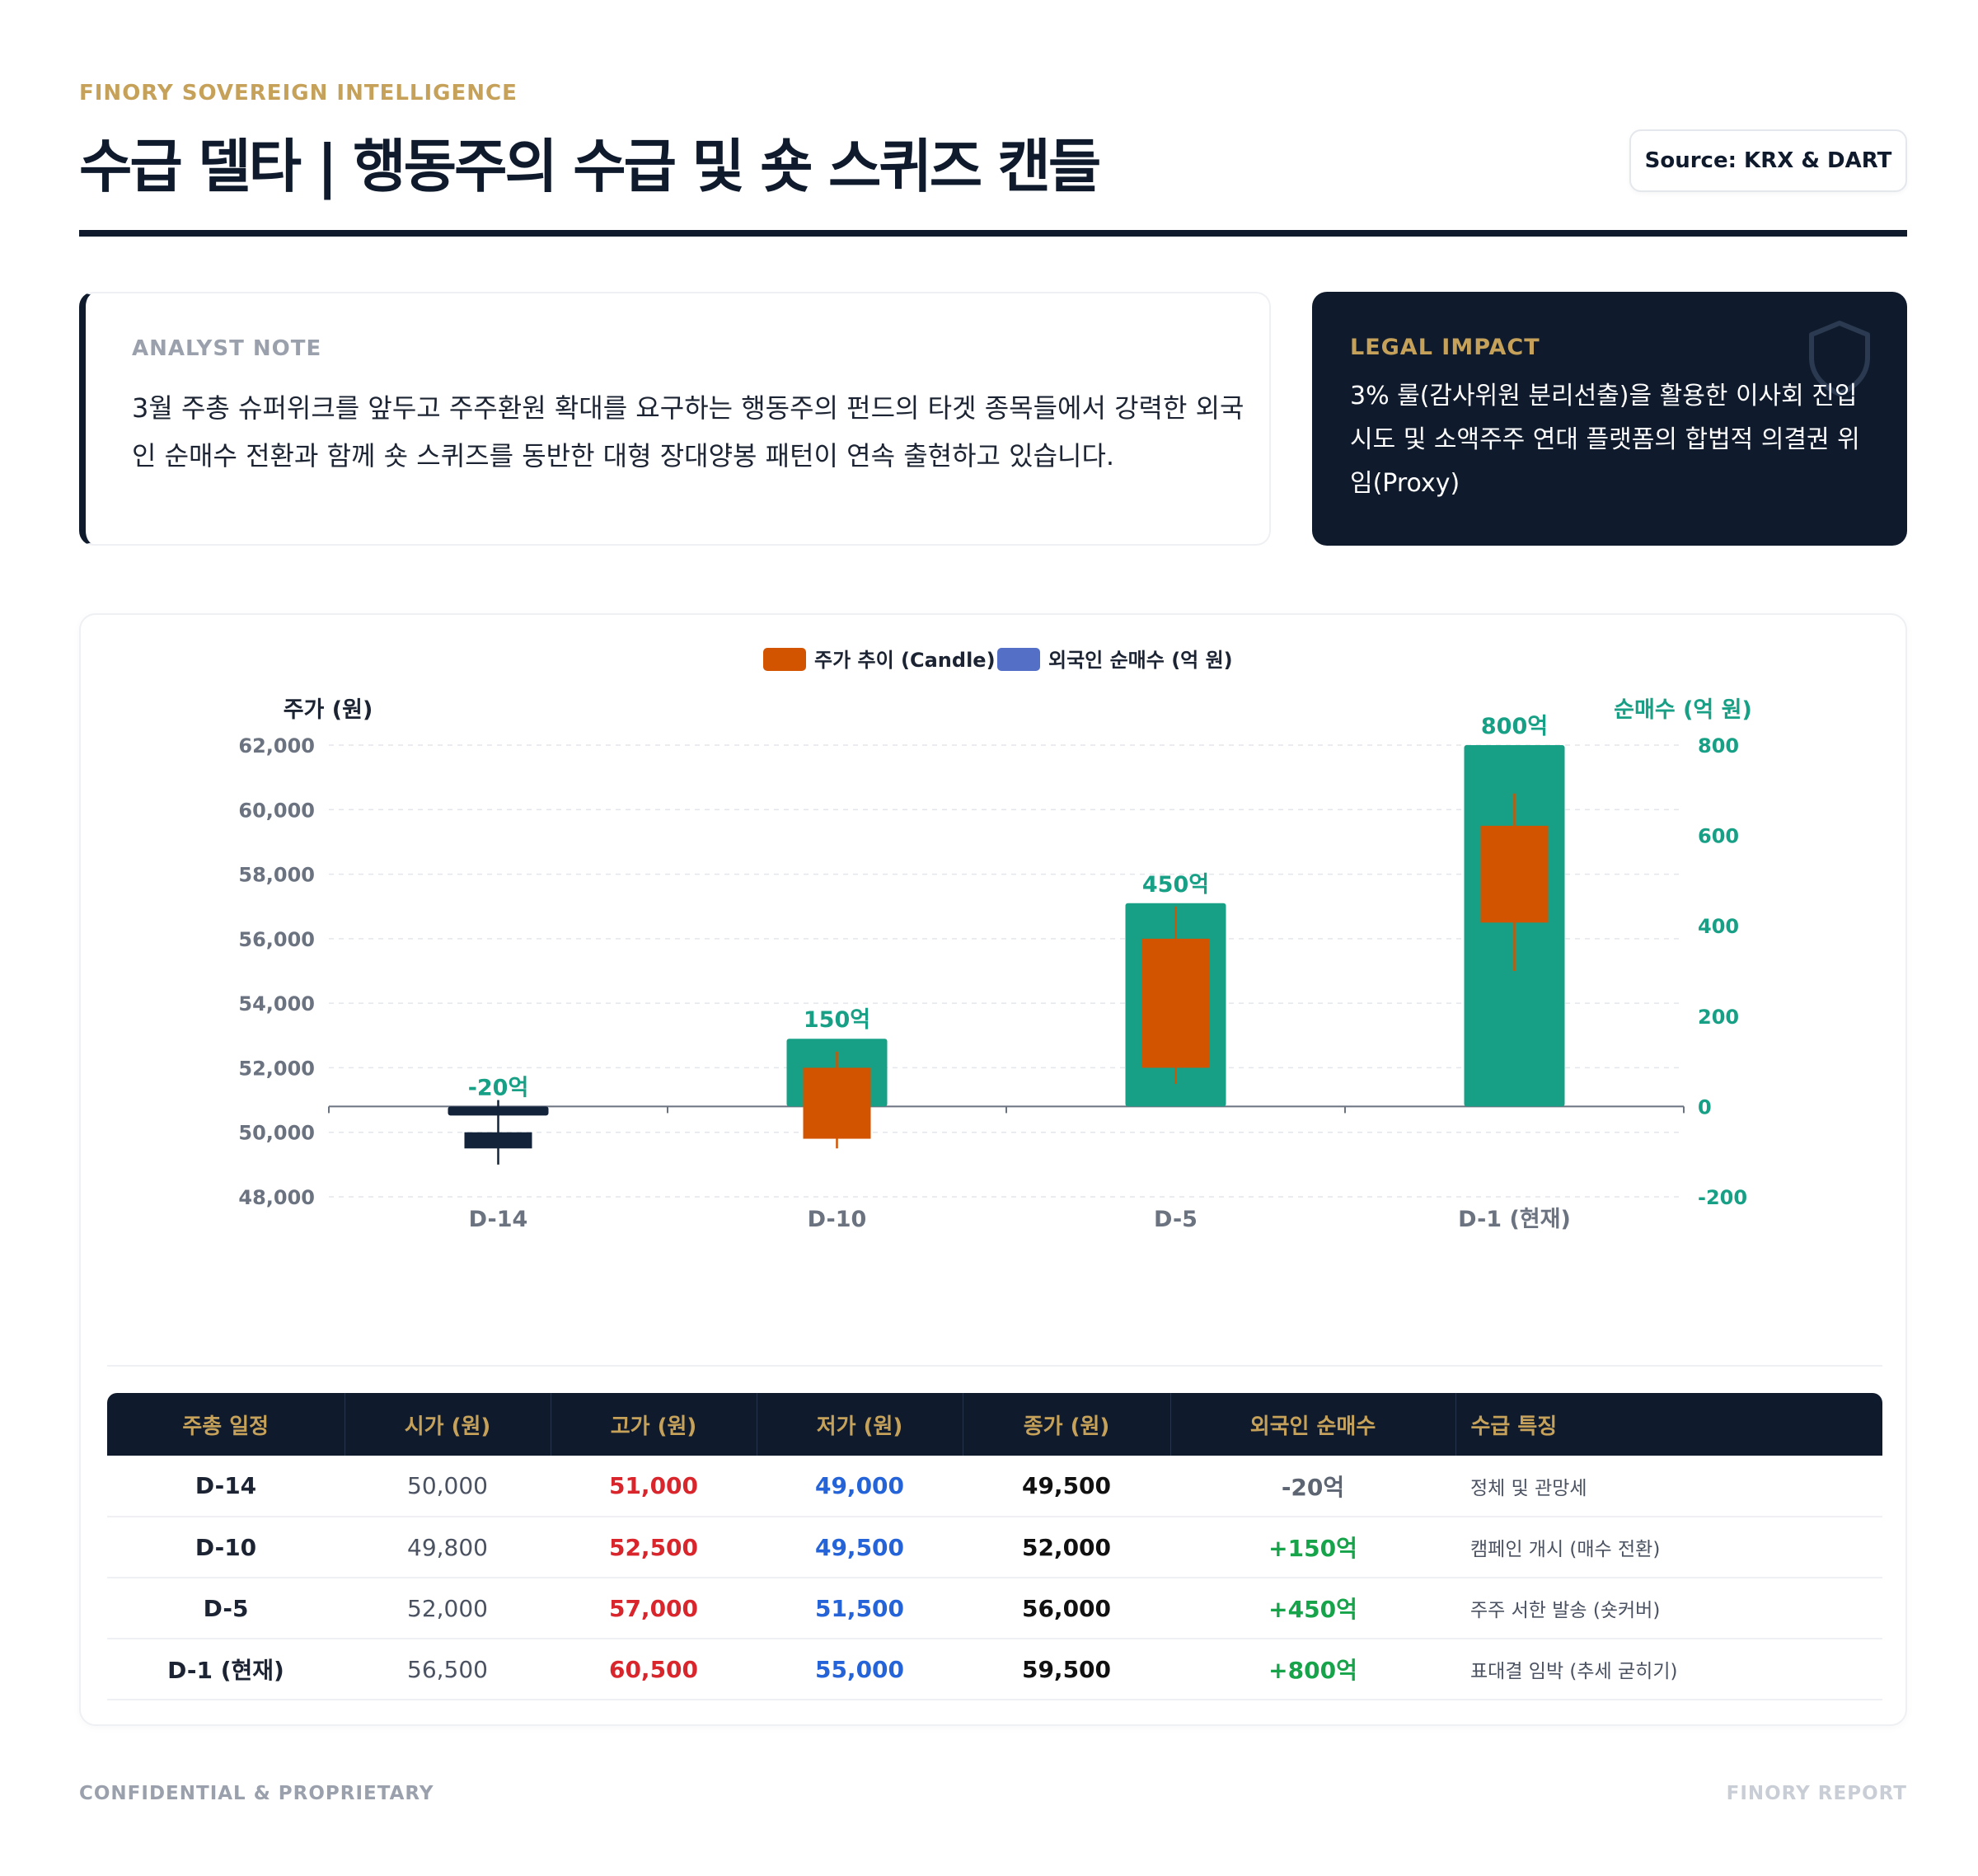  I want to click on cell-close: 52,000, so click(1066, 1548).